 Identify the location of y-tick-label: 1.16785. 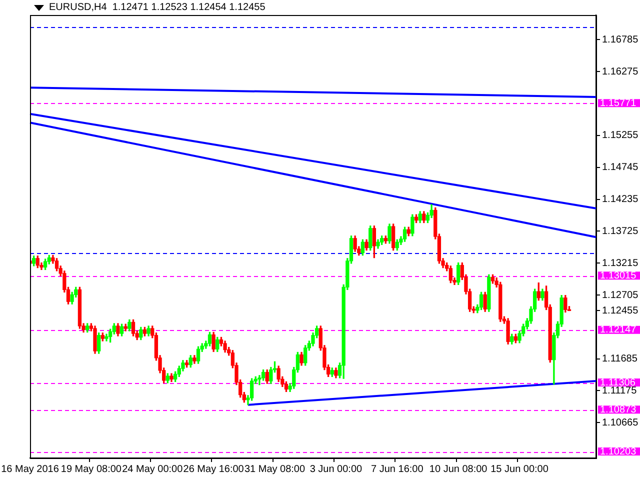
(620, 40).